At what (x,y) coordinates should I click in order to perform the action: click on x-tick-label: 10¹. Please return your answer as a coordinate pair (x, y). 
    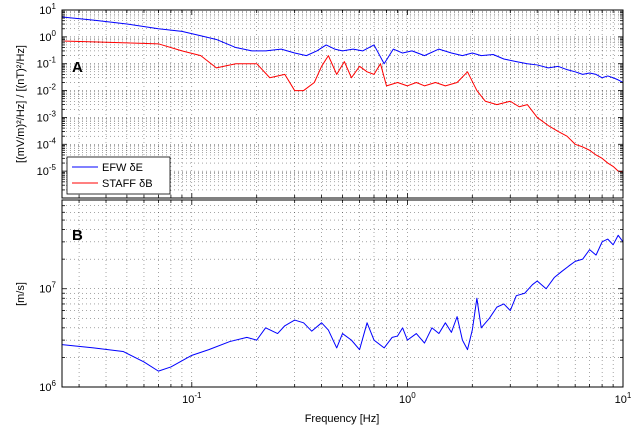
    Looking at the image, I should click on (623, 398).